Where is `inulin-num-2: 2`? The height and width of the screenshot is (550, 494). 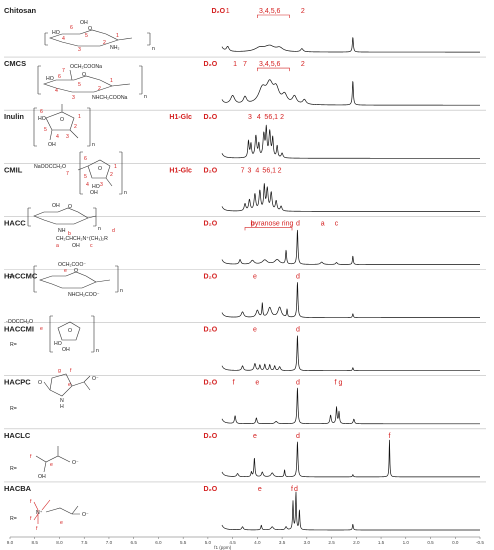 inulin-num-2: 2 is located at coordinates (75, 127).